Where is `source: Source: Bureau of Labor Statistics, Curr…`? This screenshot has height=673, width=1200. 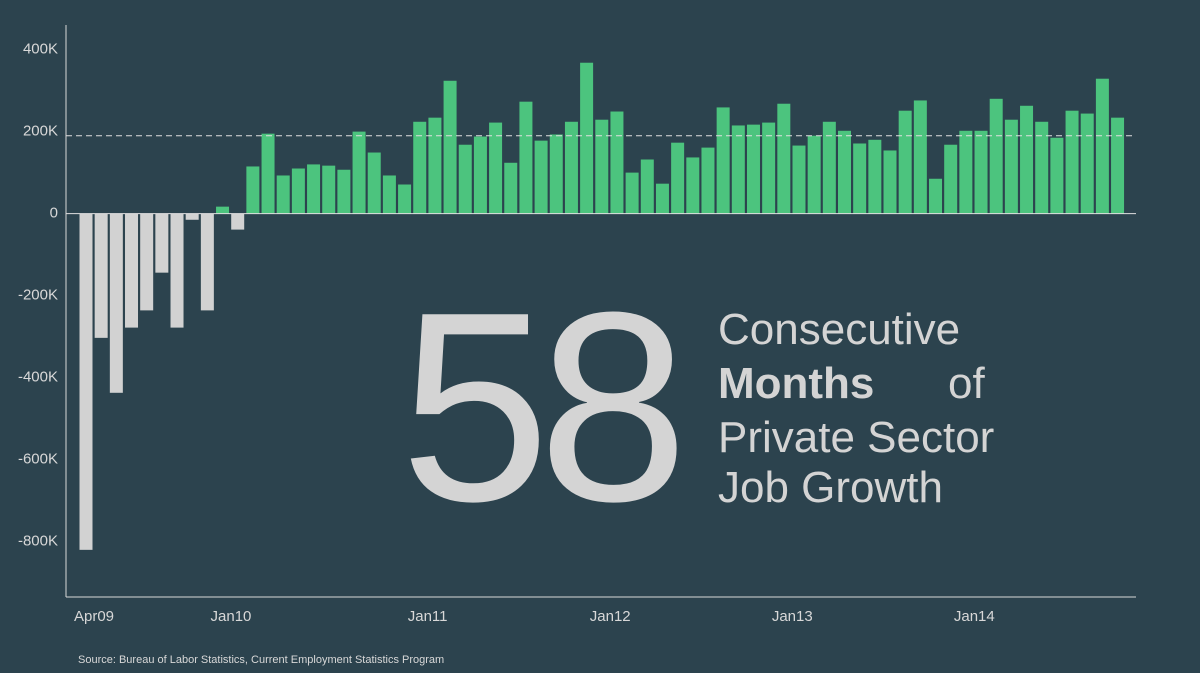 source: Source: Bureau of Labor Statistics, Curr… is located at coordinates (261, 660).